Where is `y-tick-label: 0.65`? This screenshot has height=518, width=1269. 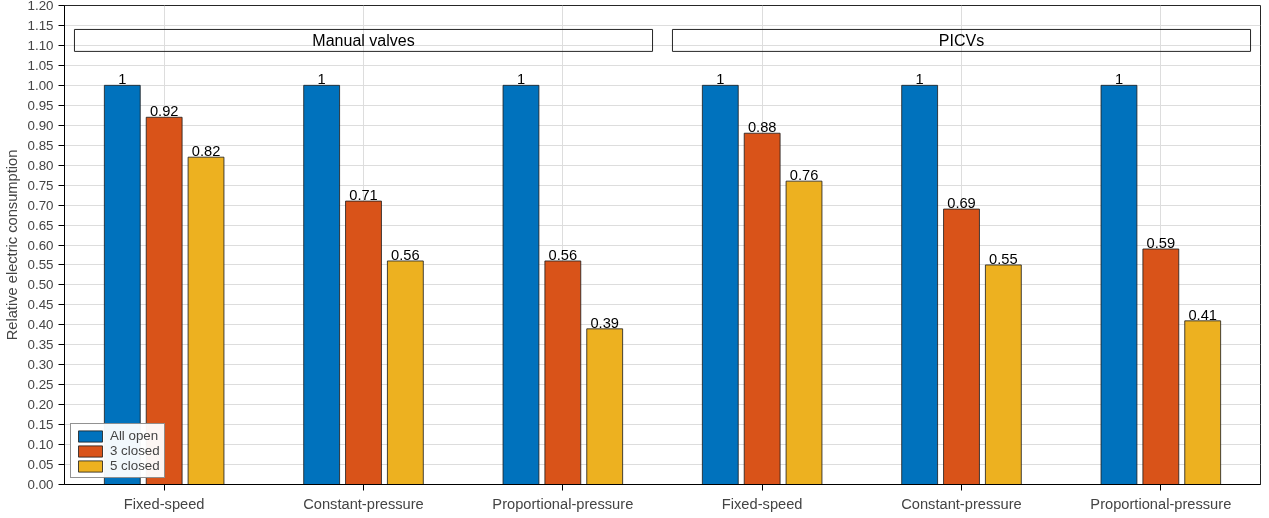
y-tick-label: 0.65 is located at coordinates (40, 225).